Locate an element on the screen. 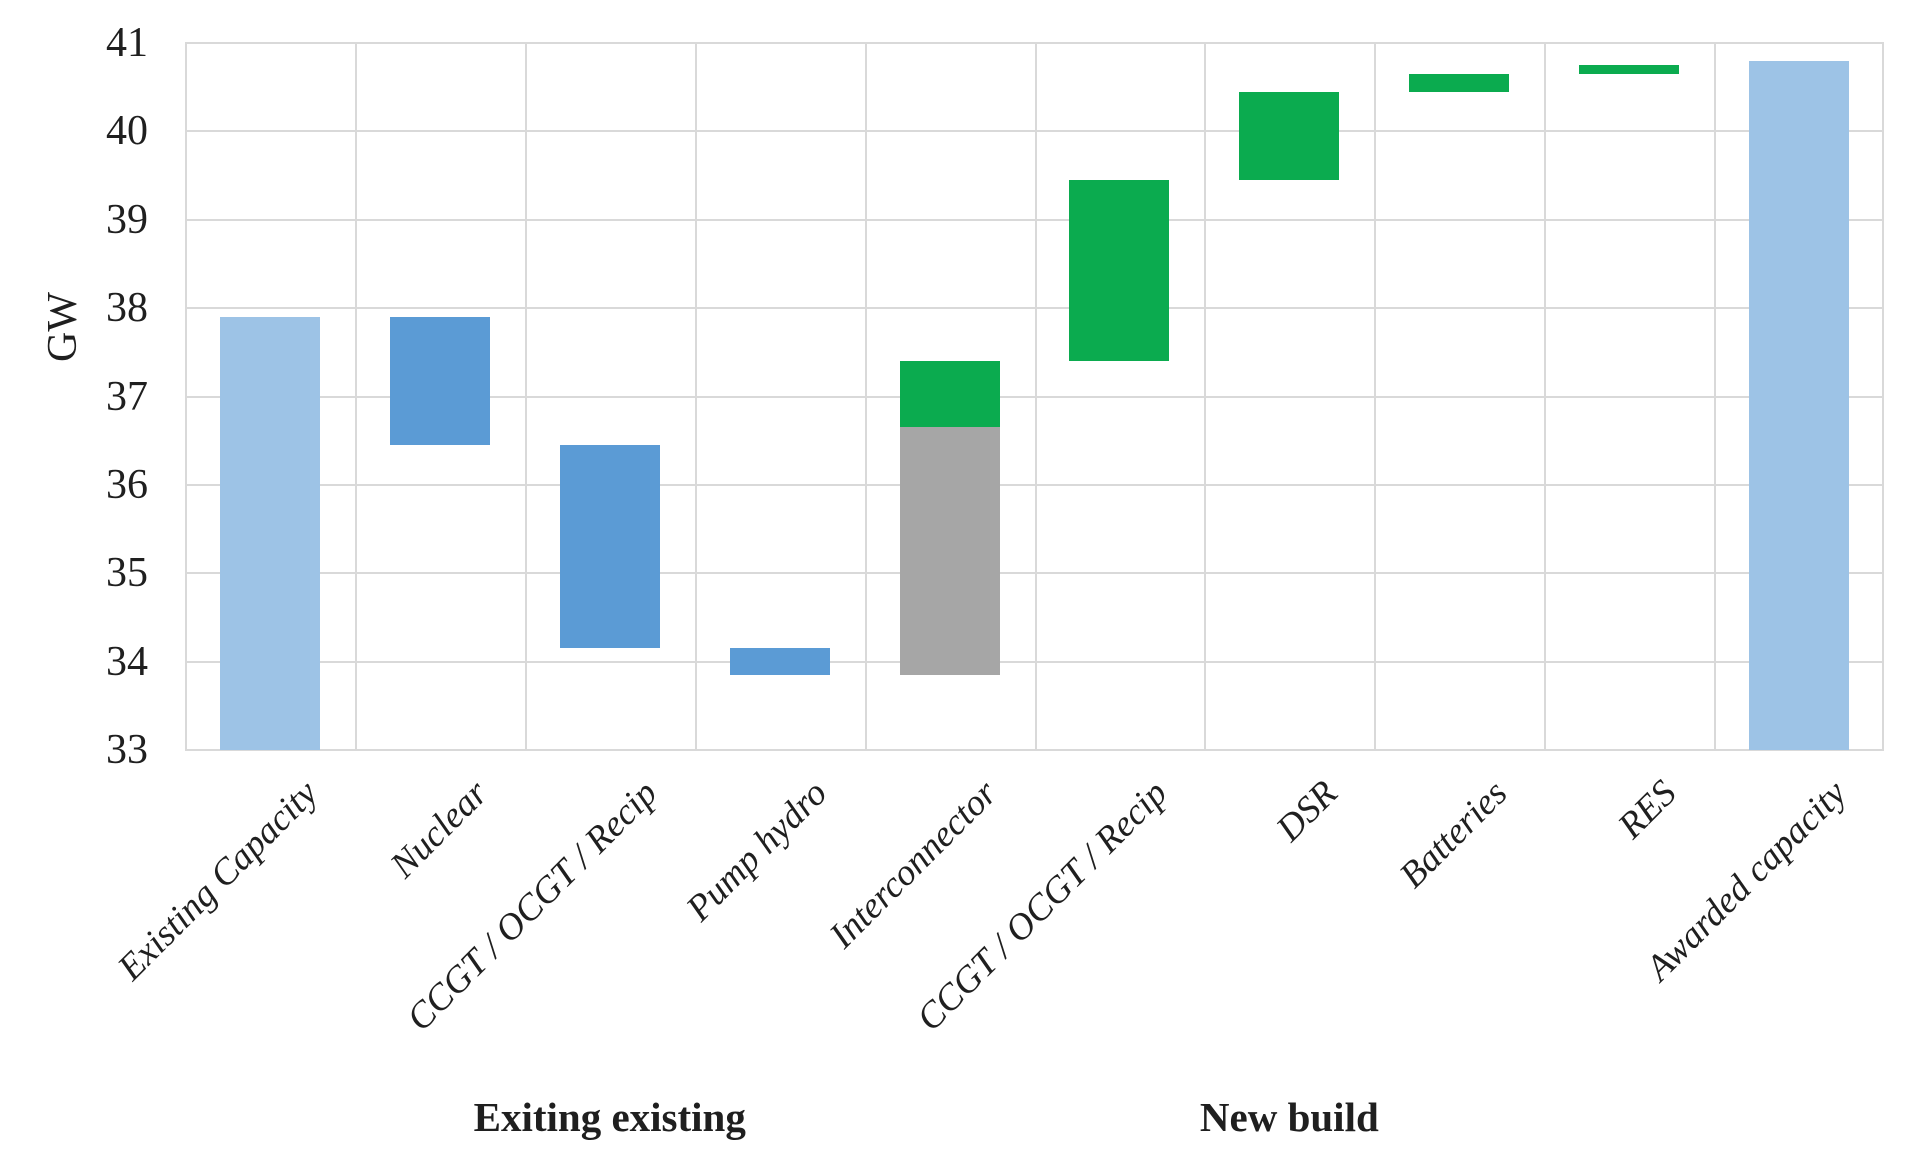 This screenshot has height=1174, width=1920. y-tick-label: 35 is located at coordinates (127, 573).